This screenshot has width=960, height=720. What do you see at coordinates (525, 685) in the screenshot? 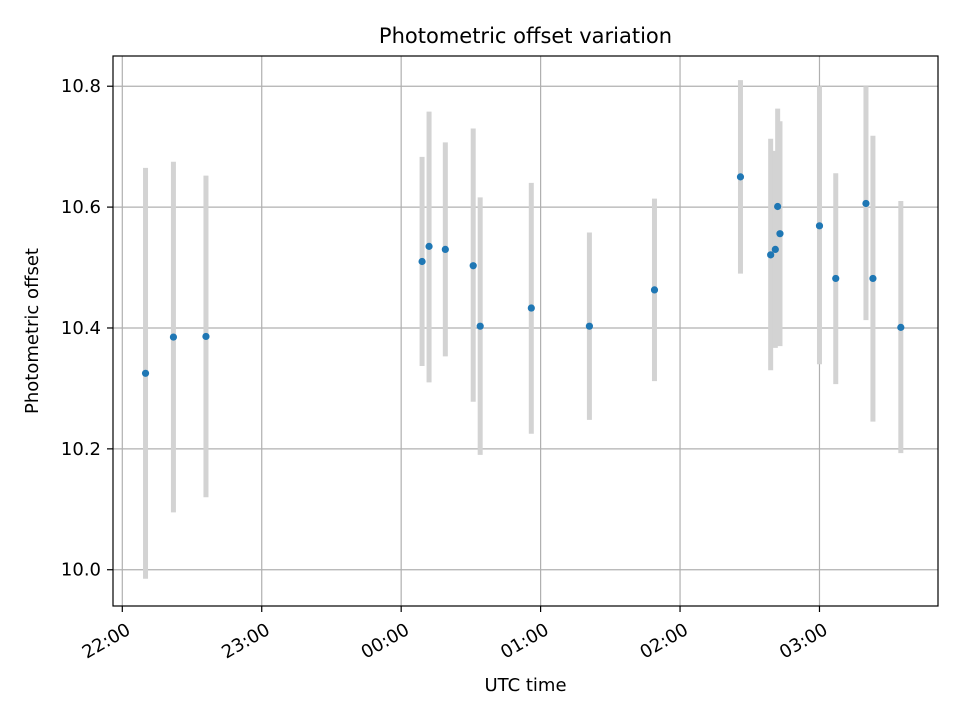
I see `x-axis-title: UTC time` at bounding box center [525, 685].